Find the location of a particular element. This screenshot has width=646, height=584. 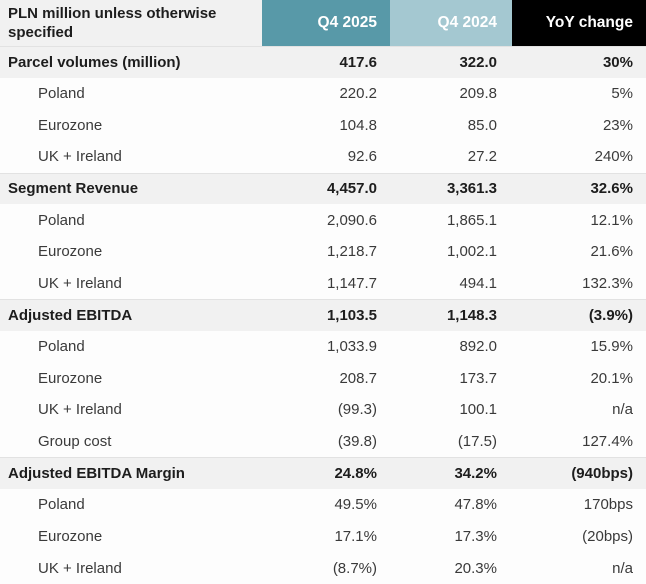

q4-2024-value: 47.8% is located at coordinates (475, 505).